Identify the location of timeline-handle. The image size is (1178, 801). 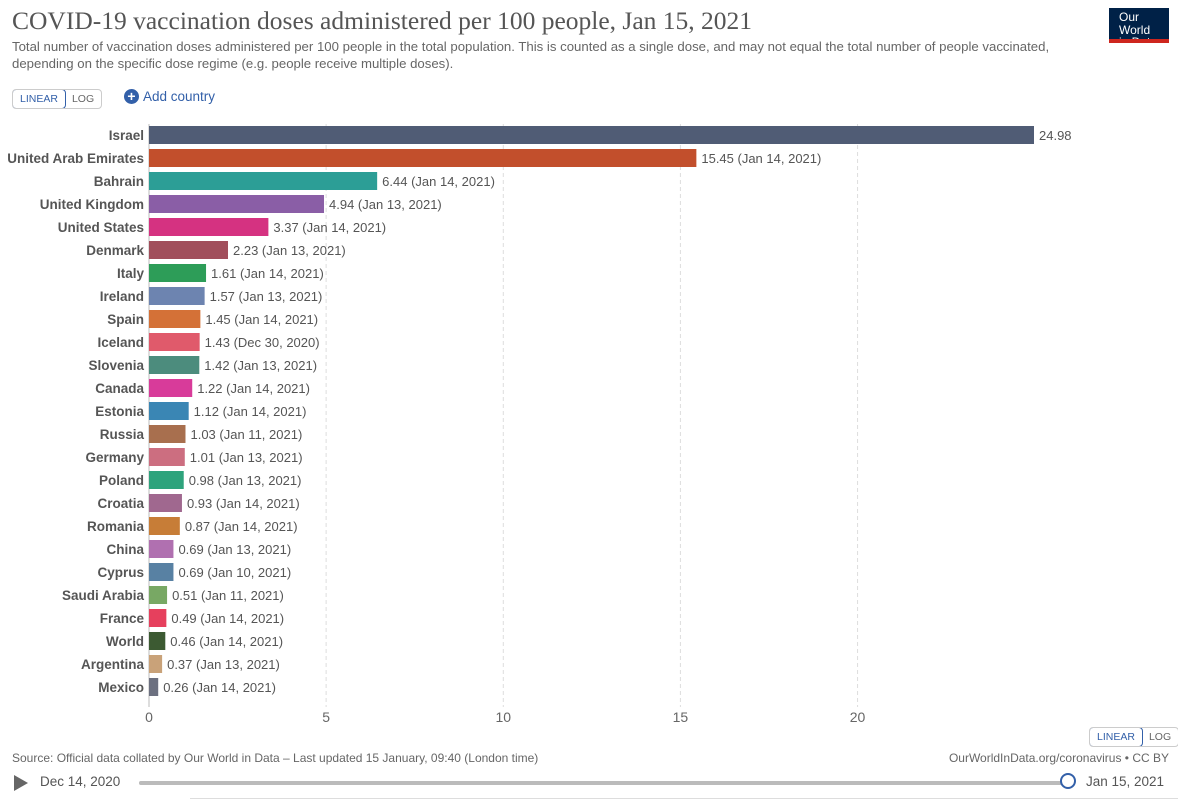
(1068, 781).